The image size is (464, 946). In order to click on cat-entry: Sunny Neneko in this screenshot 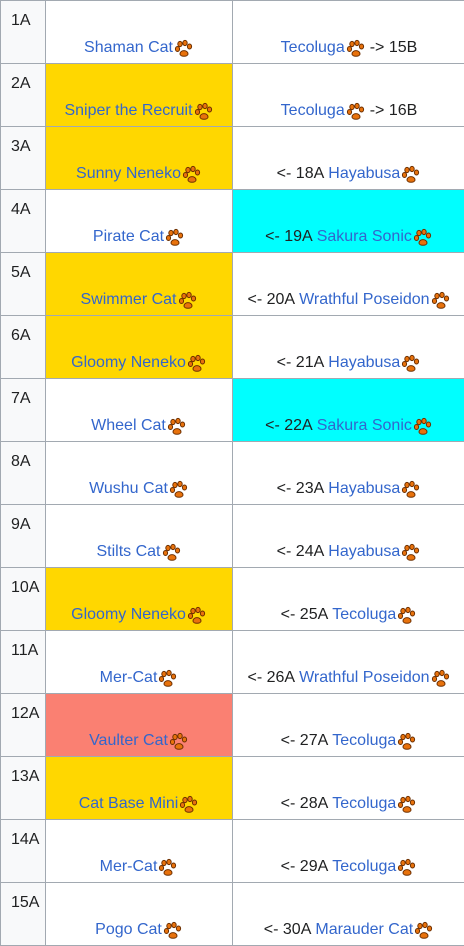, I will do `click(139, 176)`.